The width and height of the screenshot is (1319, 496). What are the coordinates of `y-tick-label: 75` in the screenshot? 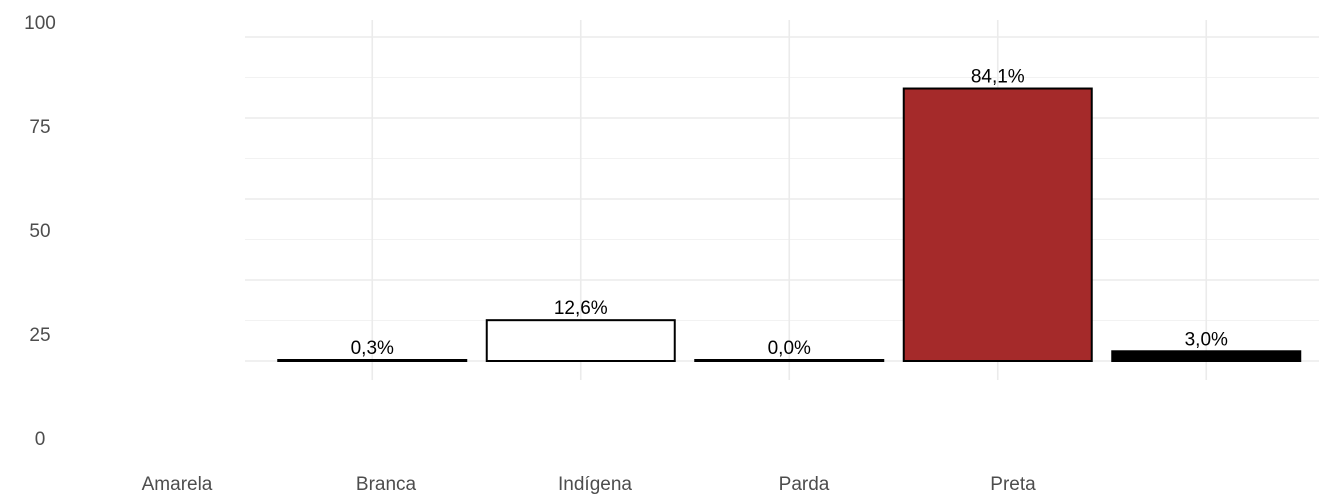 It's located at (39, 127).